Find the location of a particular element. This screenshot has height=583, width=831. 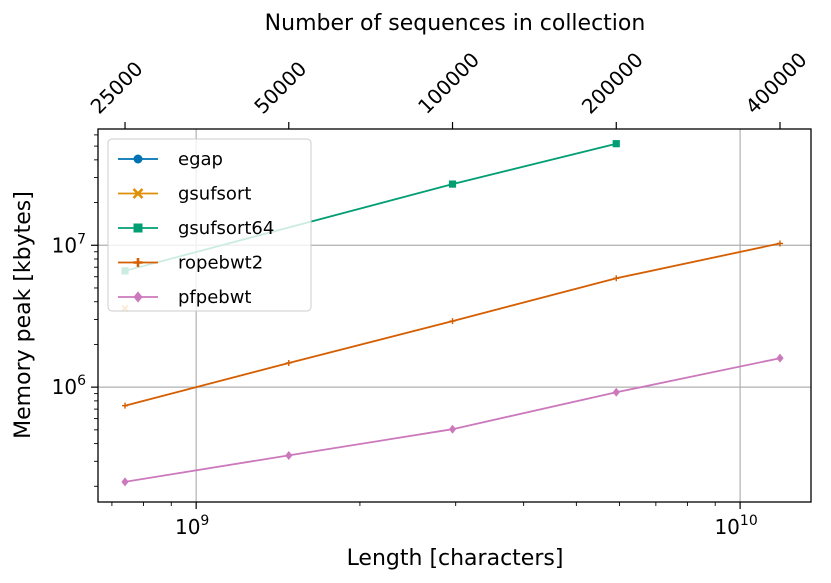

top-tick-label: 25000 is located at coordinates (117, 88).